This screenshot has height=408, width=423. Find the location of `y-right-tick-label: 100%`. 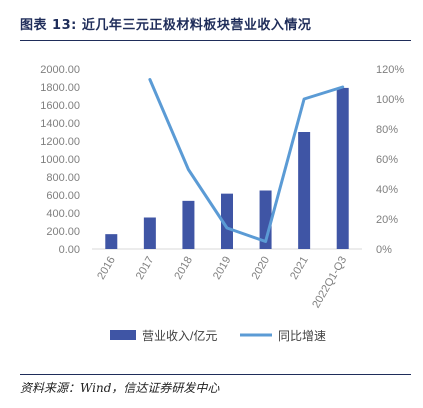

y-right-tick-label: 100% is located at coordinates (390, 100).